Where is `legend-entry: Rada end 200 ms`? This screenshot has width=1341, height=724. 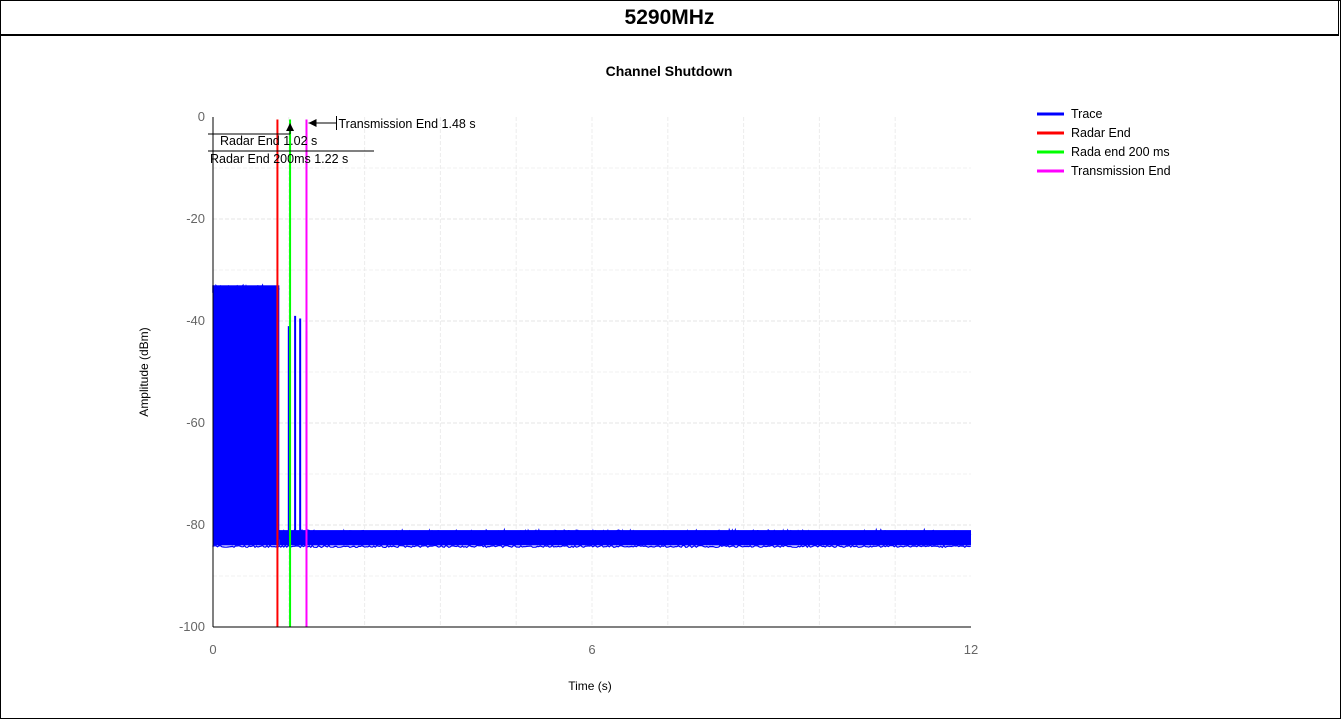
legend-entry: Rada end 200 ms is located at coordinates (1120, 152).